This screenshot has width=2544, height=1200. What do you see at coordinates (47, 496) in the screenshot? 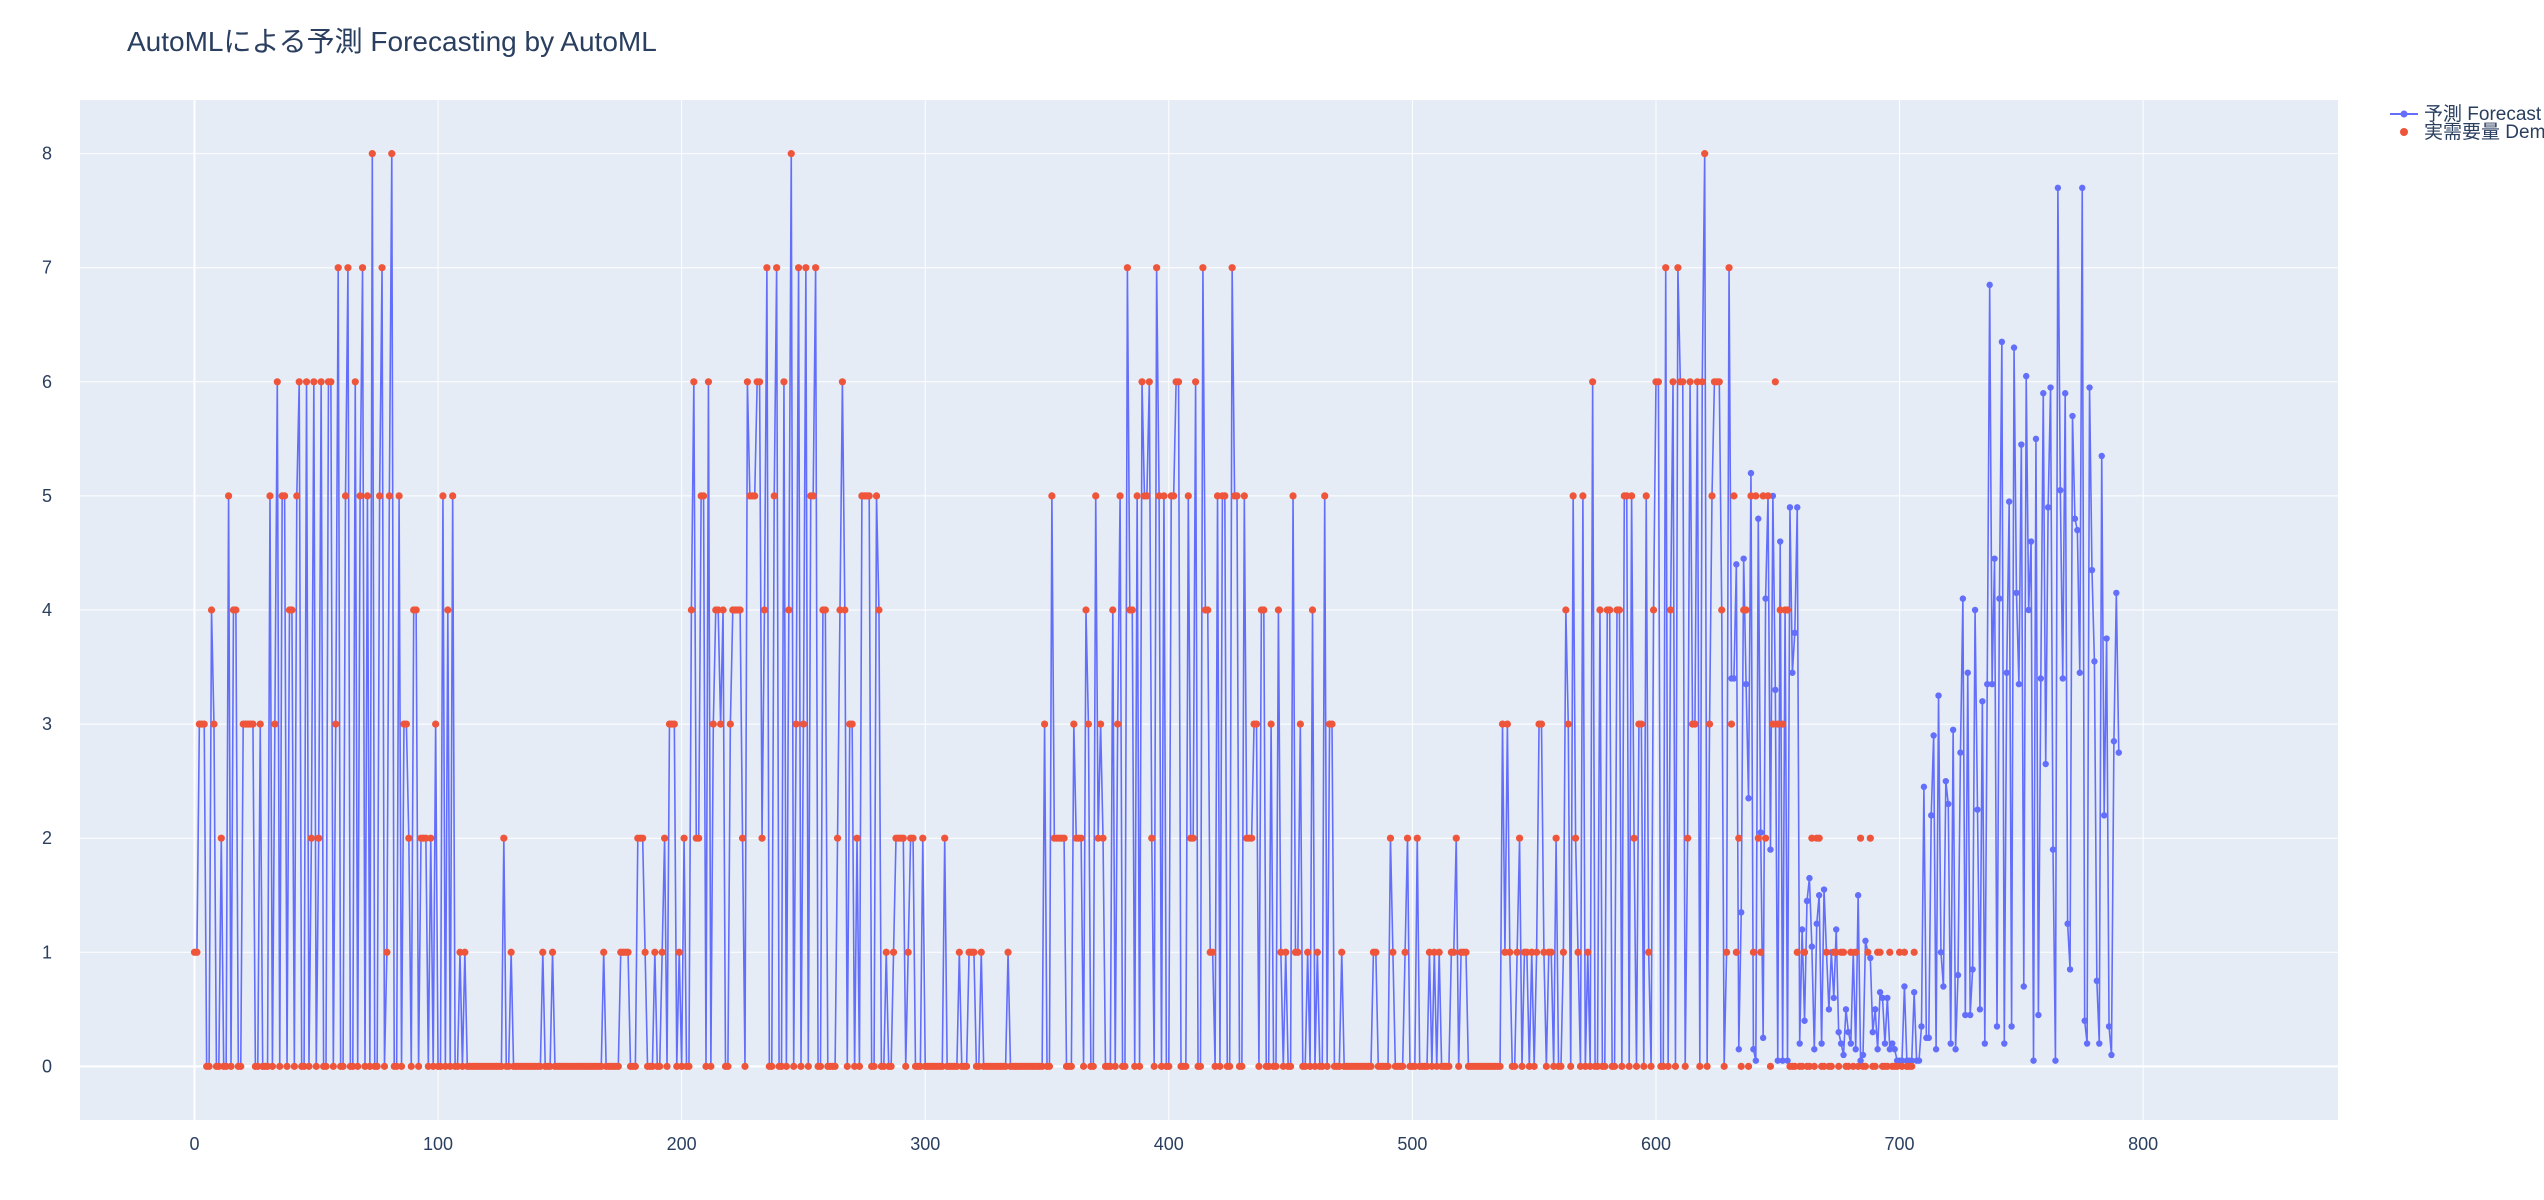
I see `y-tick-label: 5` at bounding box center [47, 496].